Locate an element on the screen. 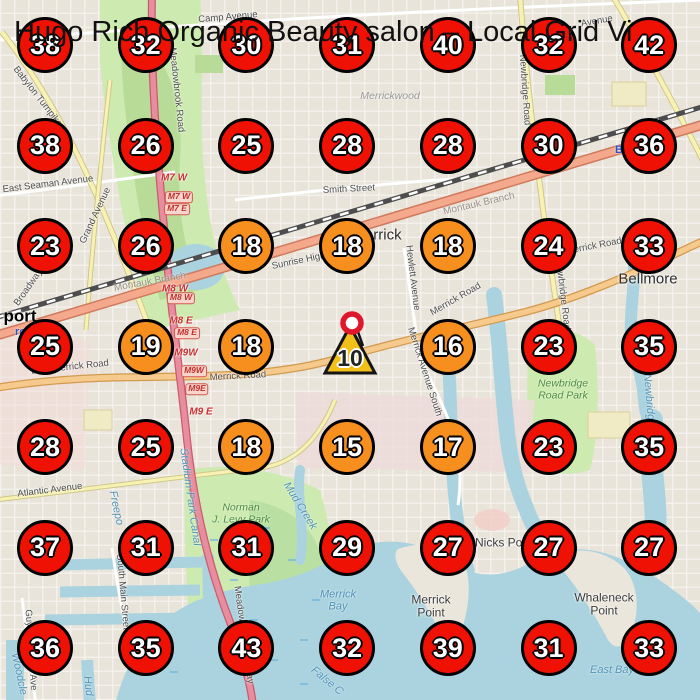 Image resolution: width=700 pixels, height=700 pixels. rank-marker: 24 is located at coordinates (548, 246).